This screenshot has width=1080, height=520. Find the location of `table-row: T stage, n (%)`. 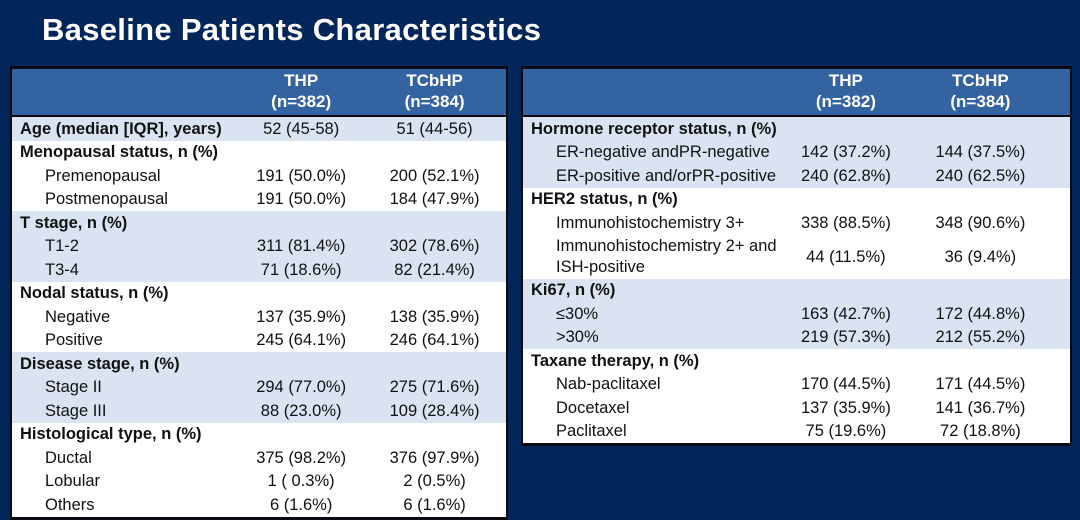

table-row: T stage, n (%) is located at coordinates (259, 223).